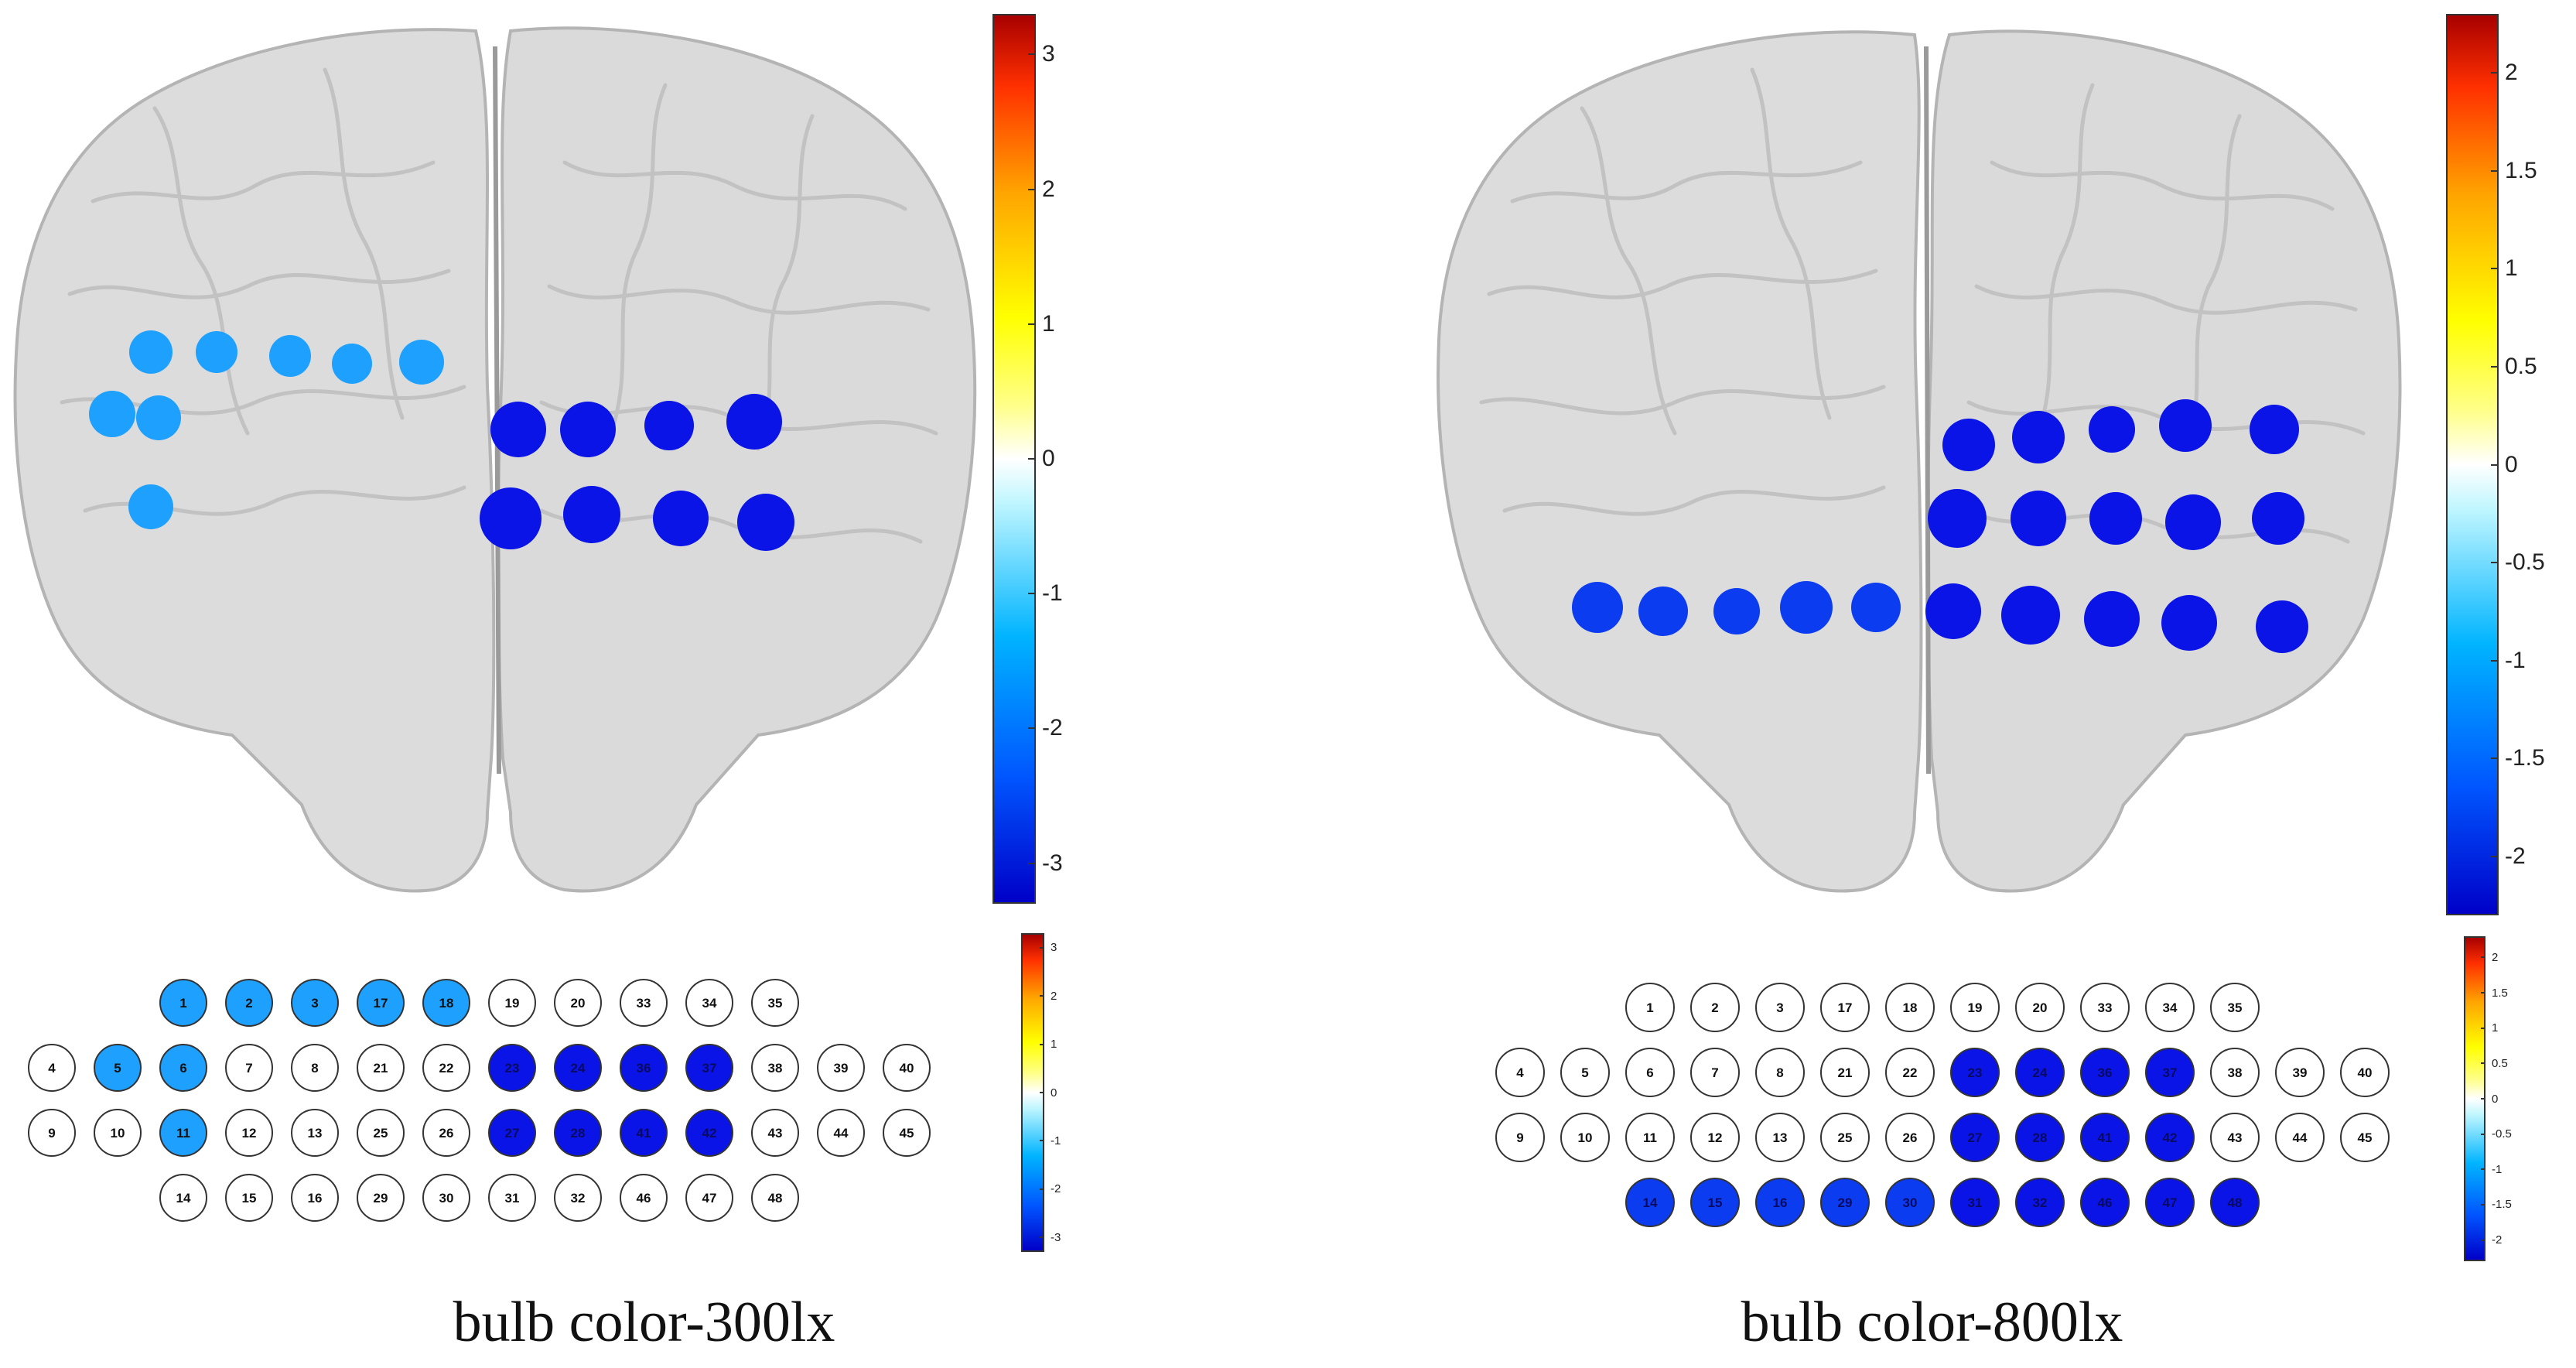 The width and height of the screenshot is (2576, 1368). What do you see at coordinates (1975, 1008) in the screenshot?
I see `channel-label: 19` at bounding box center [1975, 1008].